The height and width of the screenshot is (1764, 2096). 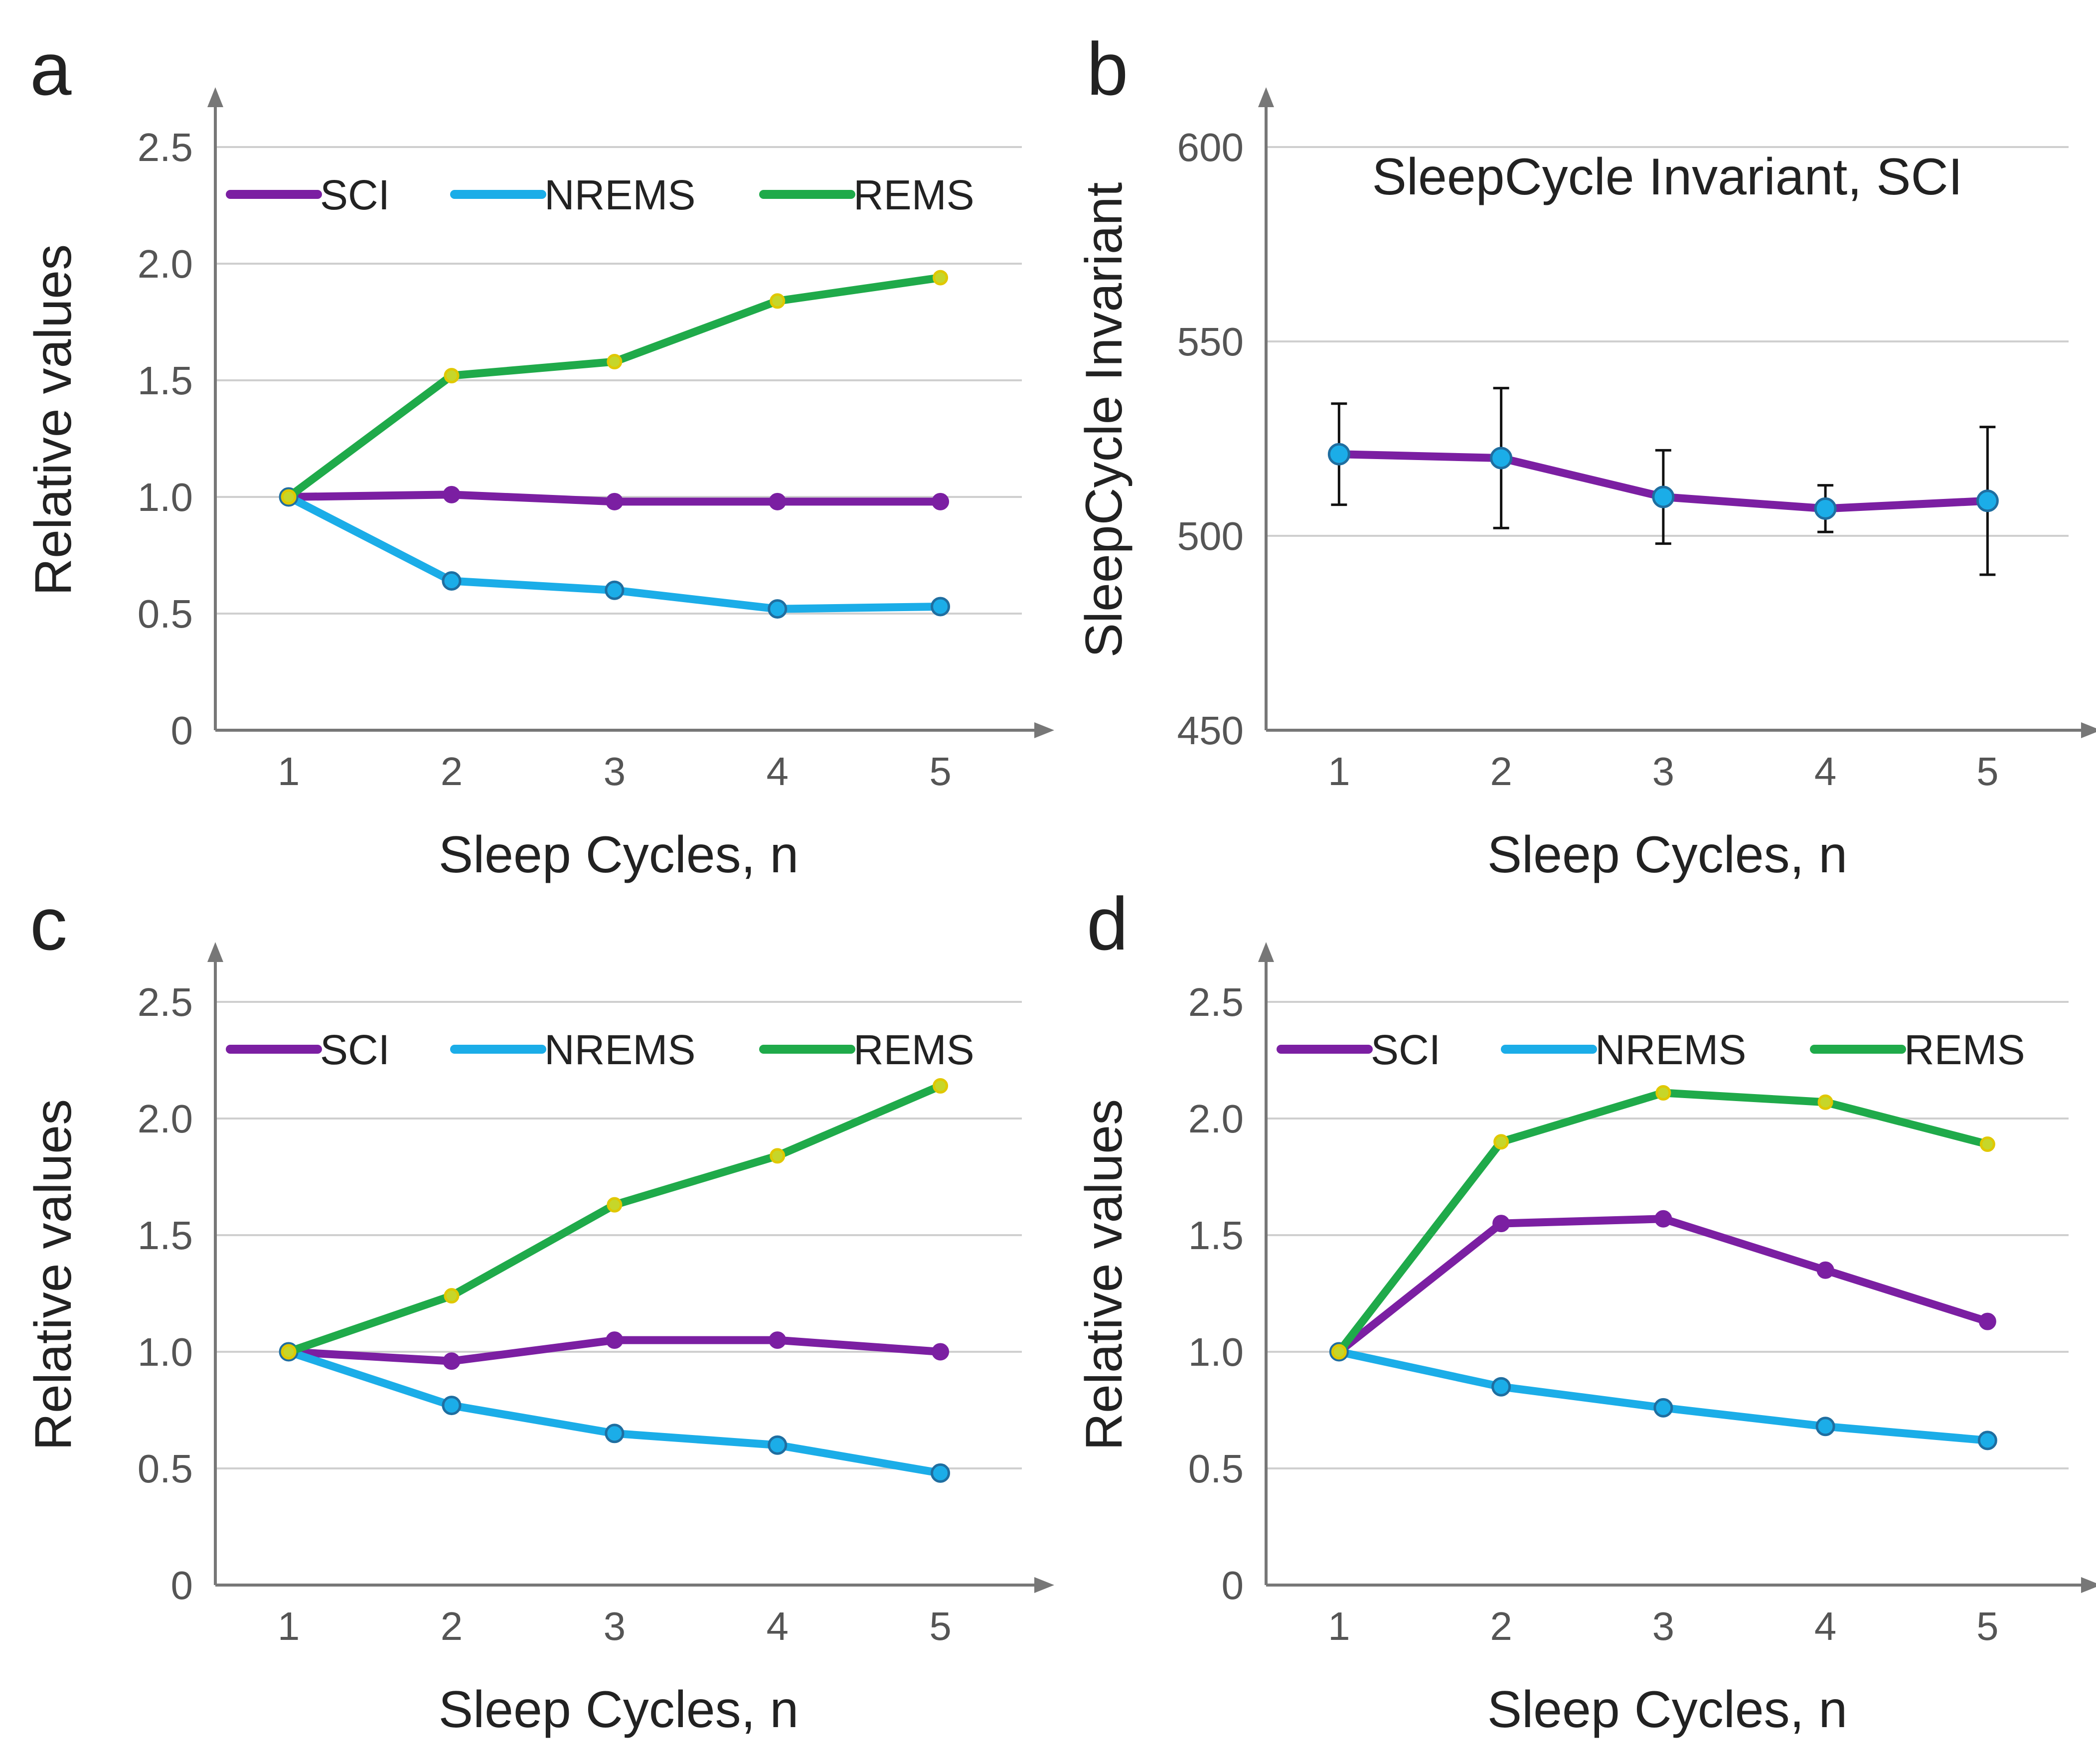 I want to click on panel-letter: c, so click(x=48, y=923).